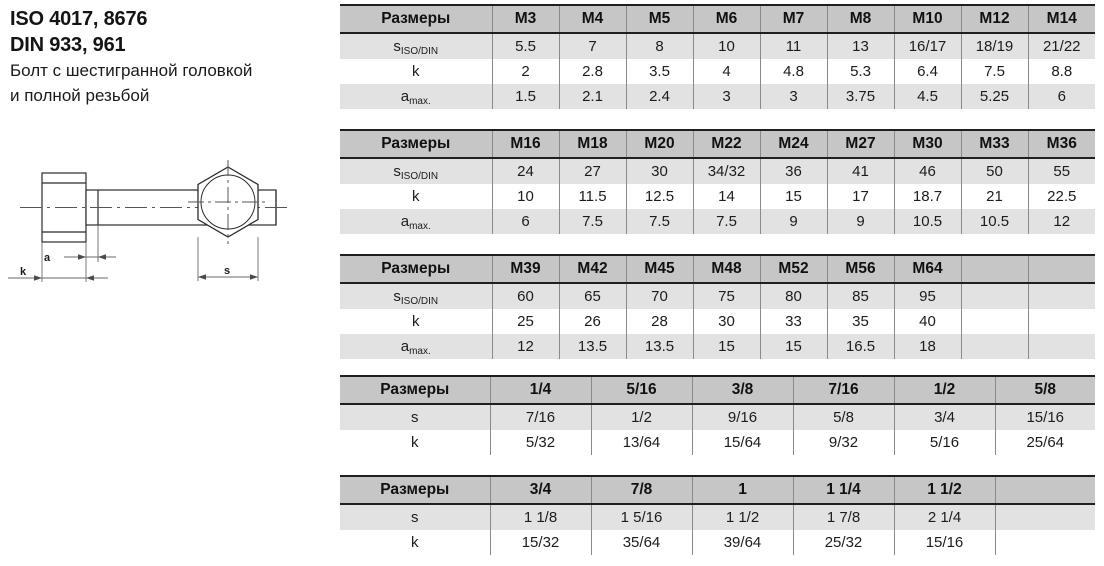  What do you see at coordinates (525, 144) in the screenshot?
I see `header-cell-m16: M16` at bounding box center [525, 144].